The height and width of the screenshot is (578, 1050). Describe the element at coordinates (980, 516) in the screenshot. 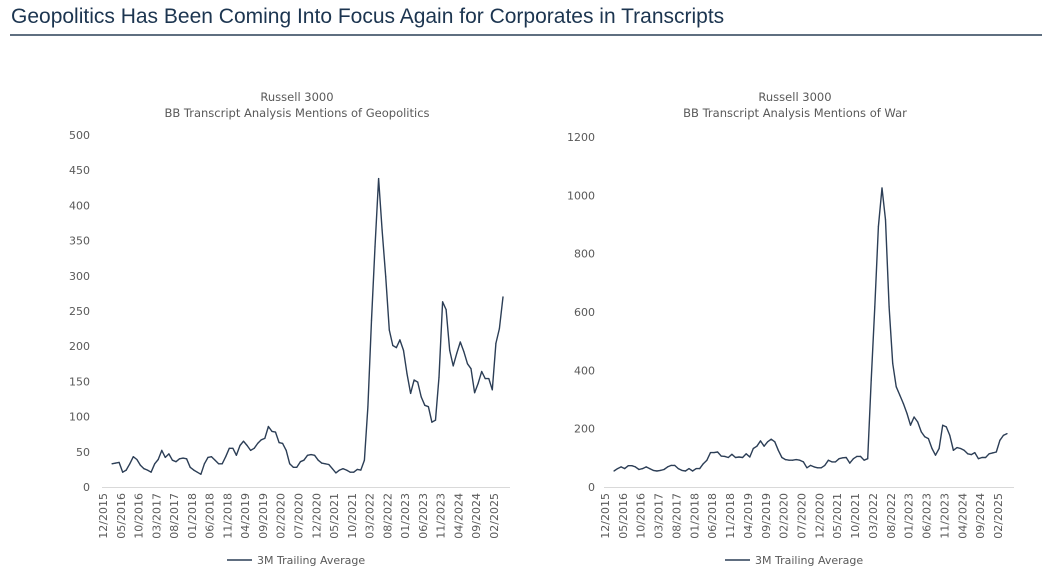

I see `x-tick-label: 09/2024` at that location.